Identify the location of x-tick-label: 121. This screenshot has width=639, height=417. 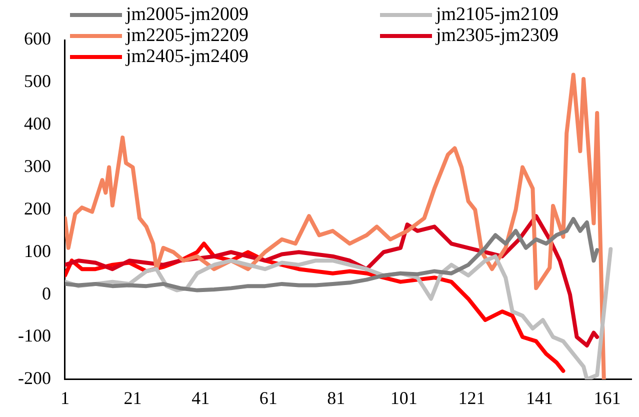
(472, 398).